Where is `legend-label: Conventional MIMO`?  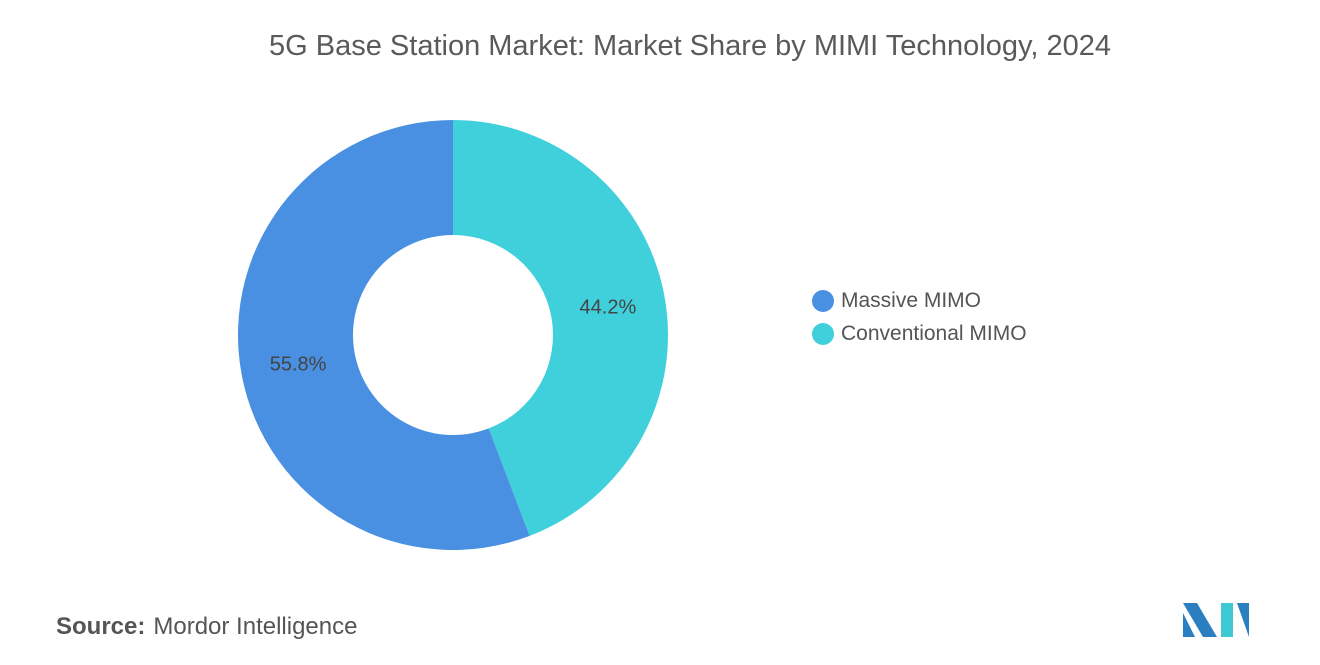 legend-label: Conventional MIMO is located at coordinates (934, 333).